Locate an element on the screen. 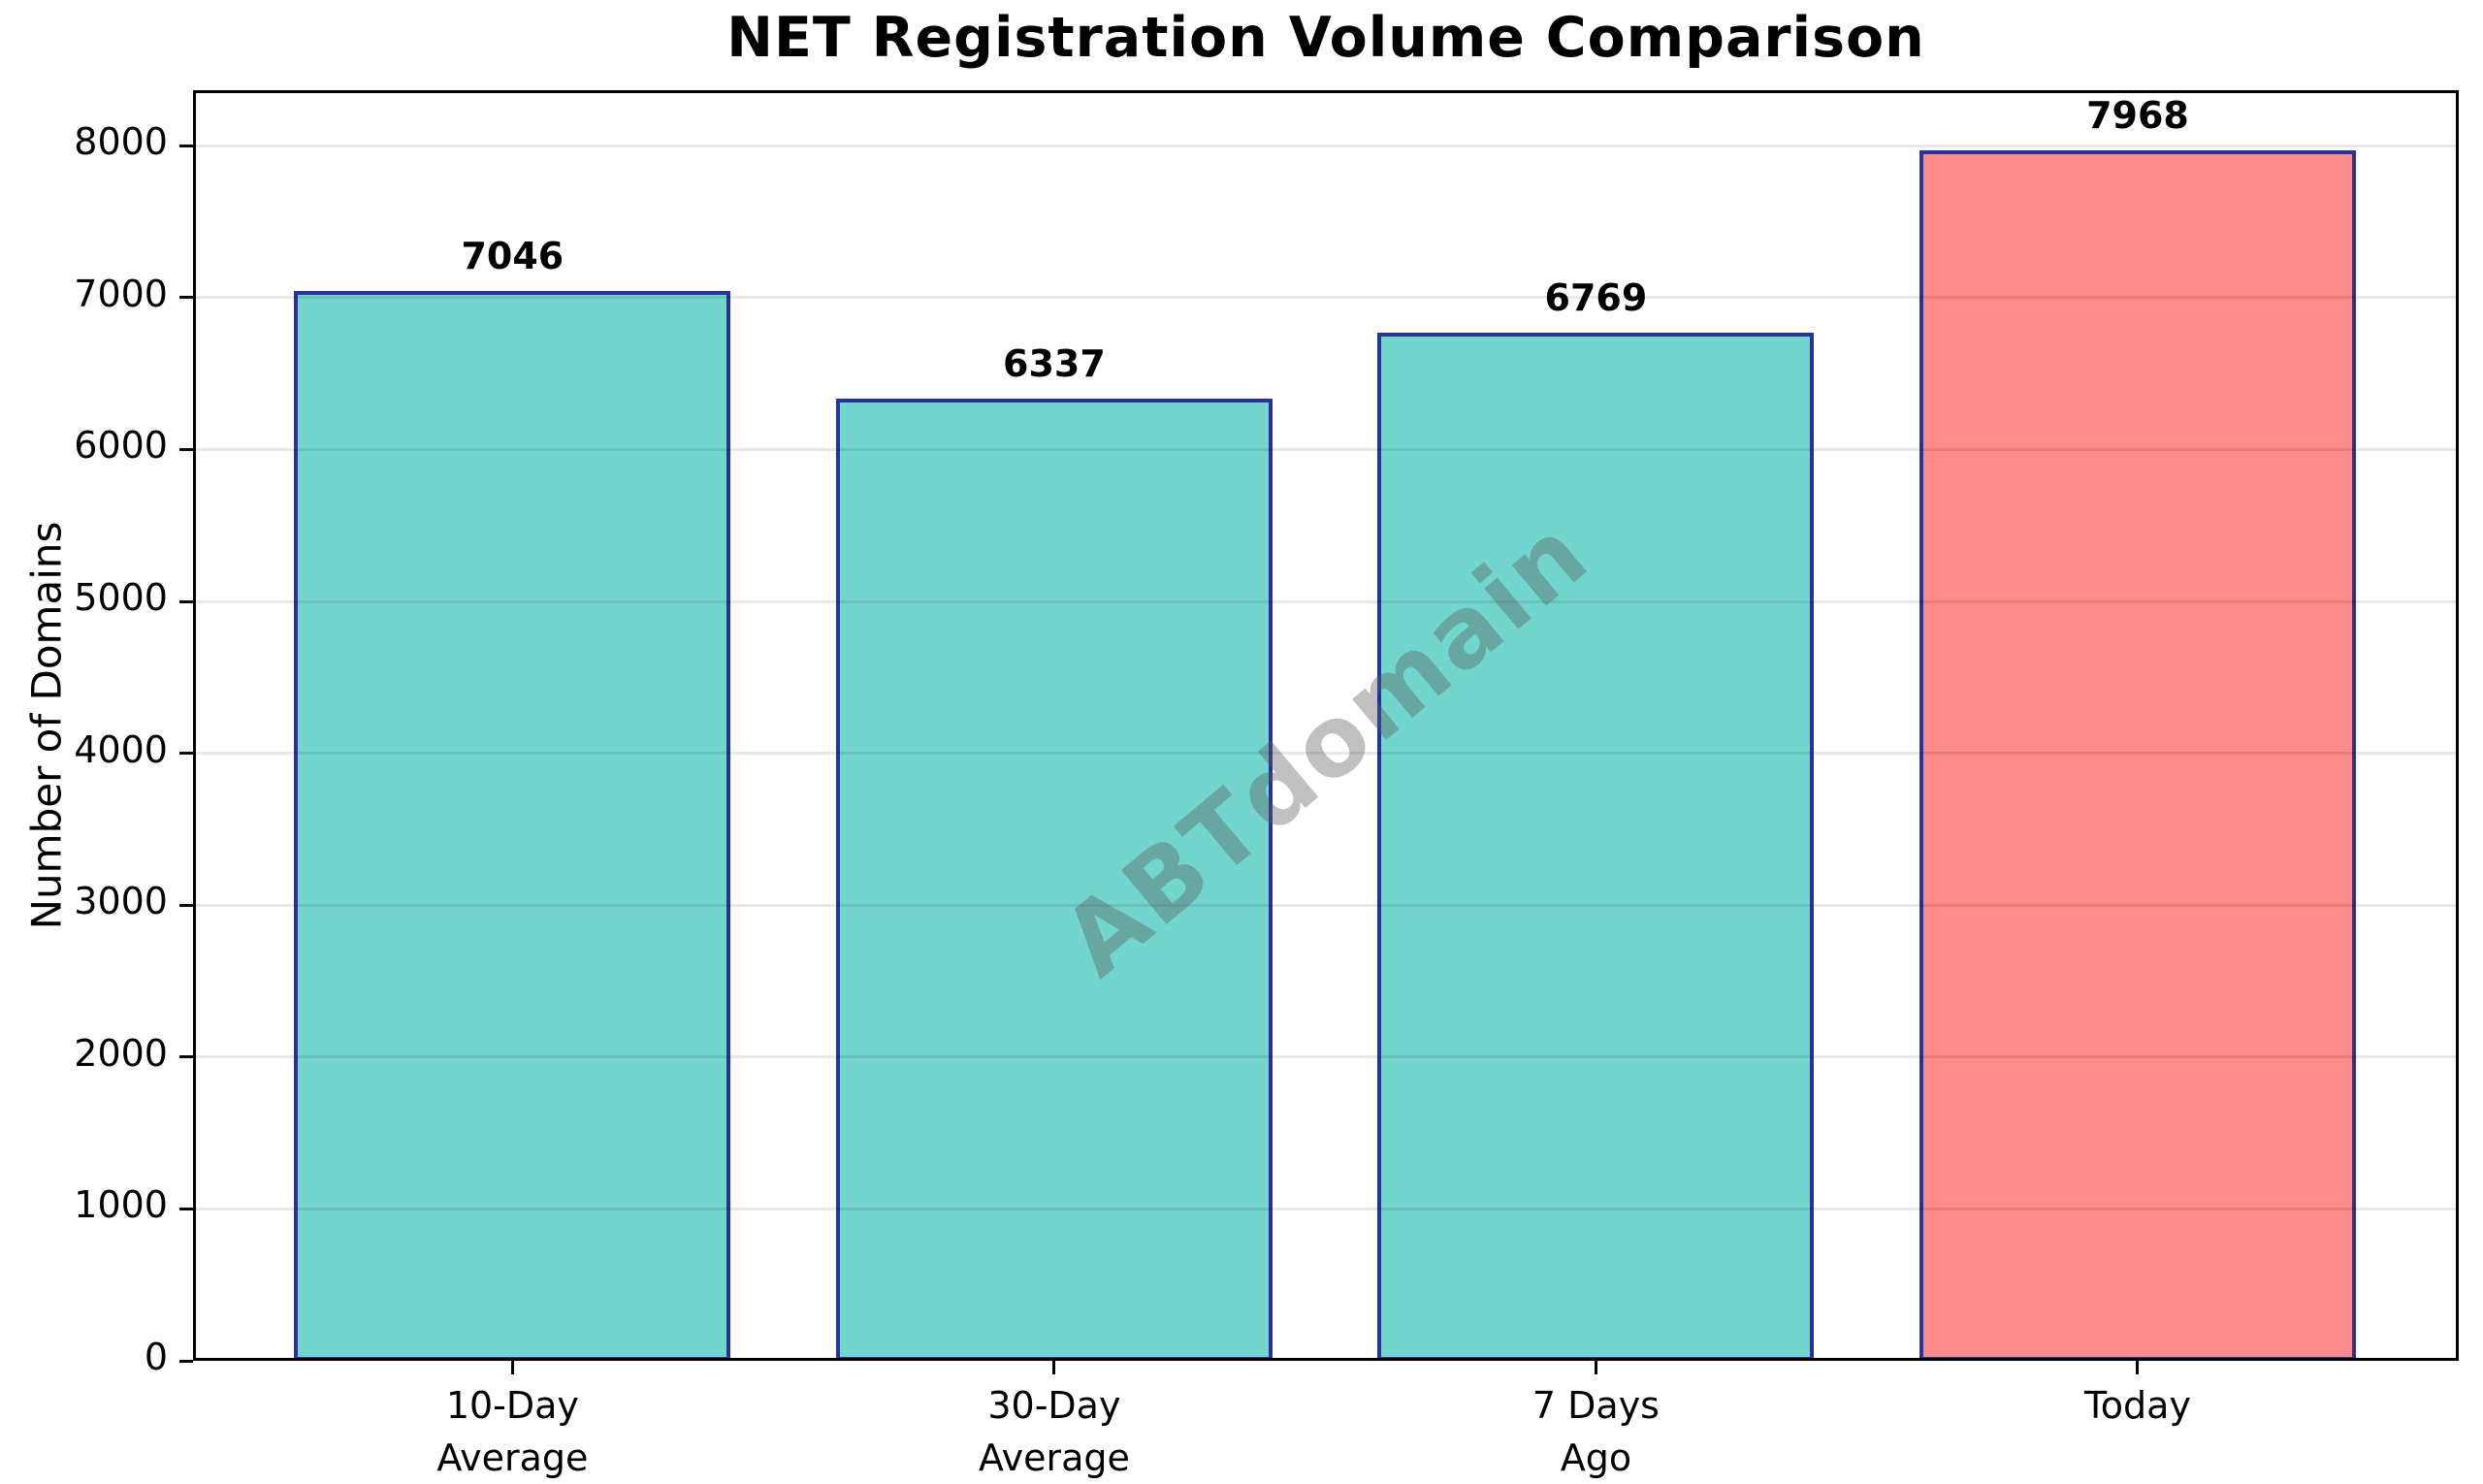 This screenshot has height=1484, width=2483. y-tick-label: 1000 is located at coordinates (121, 1205).